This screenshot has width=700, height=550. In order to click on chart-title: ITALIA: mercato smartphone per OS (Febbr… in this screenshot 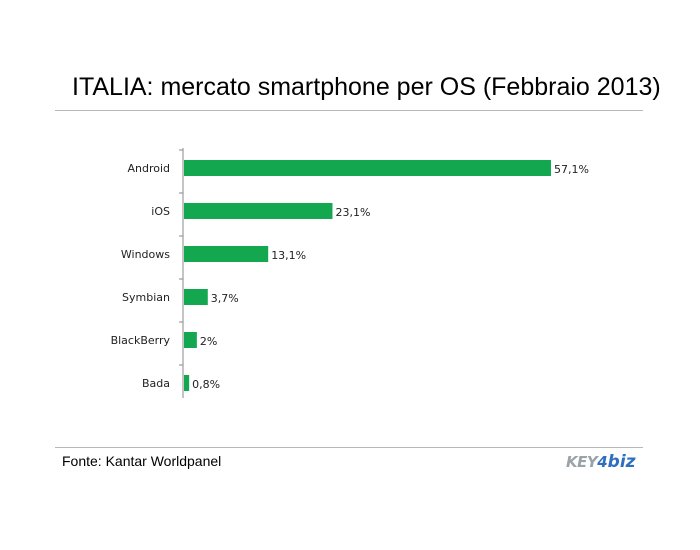, I will do `click(366, 87)`.